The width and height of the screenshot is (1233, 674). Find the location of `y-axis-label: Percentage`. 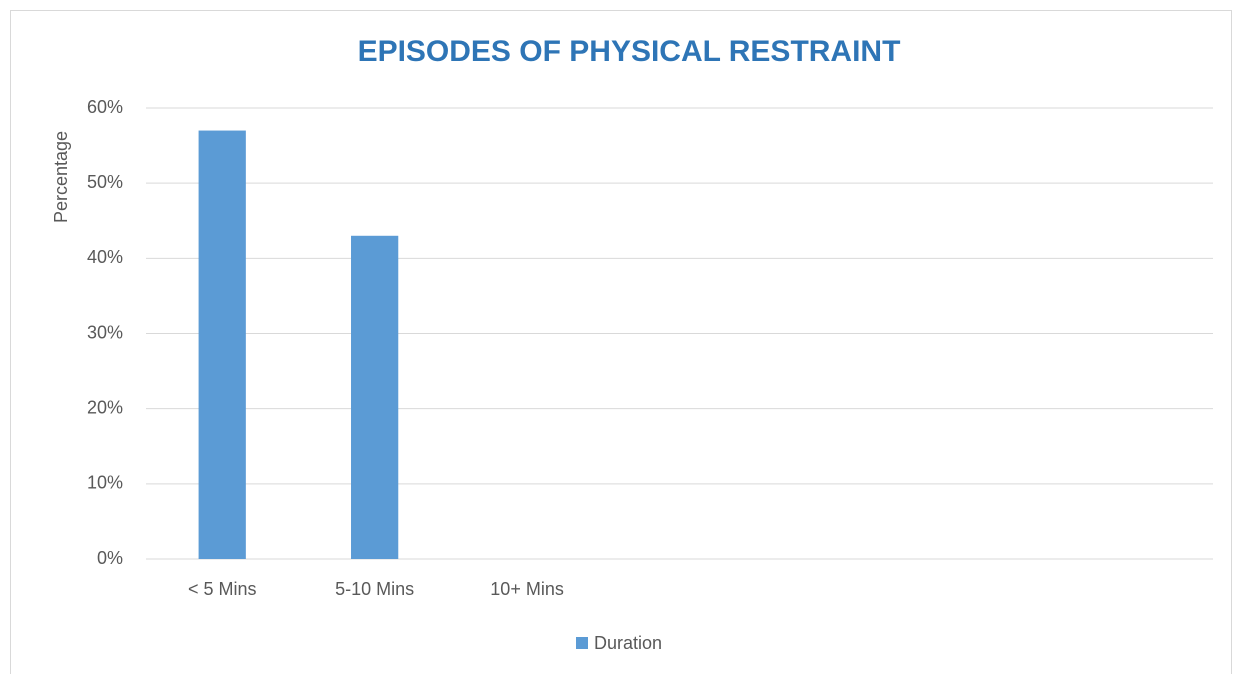

y-axis-label: Percentage is located at coordinates (61, 177).